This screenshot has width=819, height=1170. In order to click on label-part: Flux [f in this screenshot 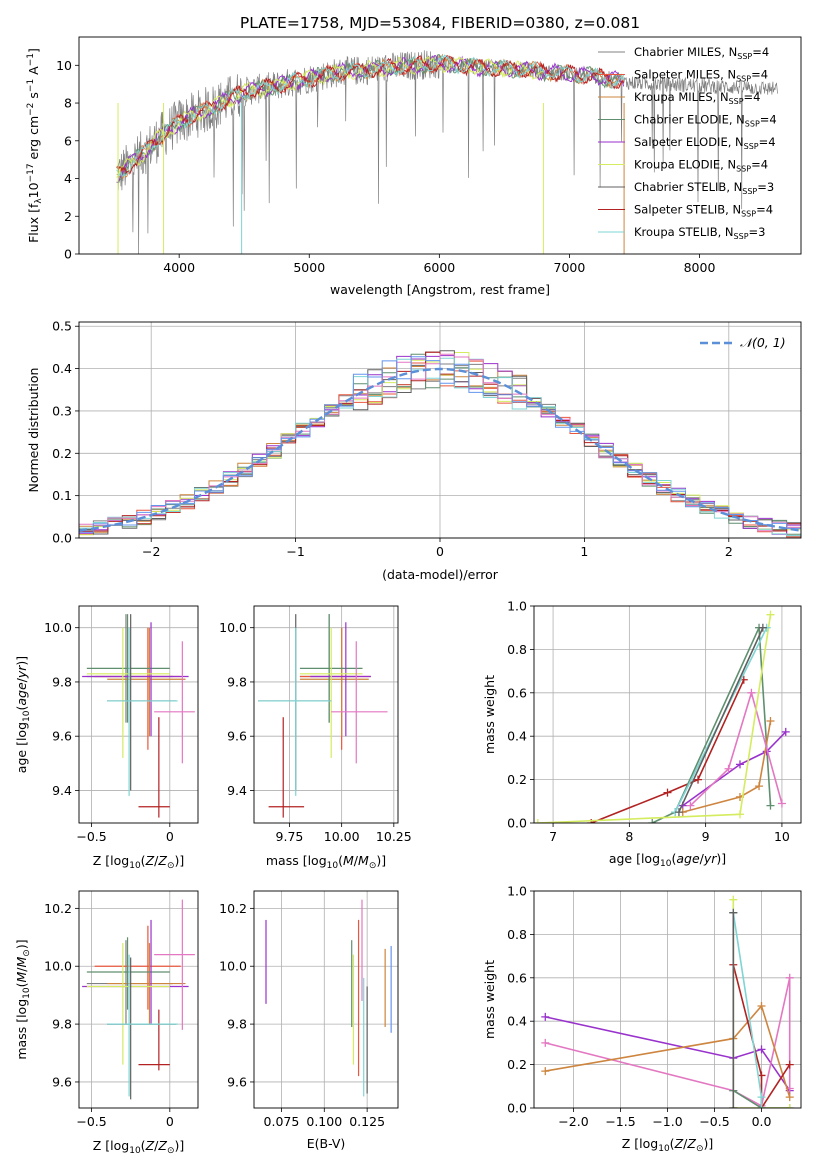, I will do `click(33, 223)`.